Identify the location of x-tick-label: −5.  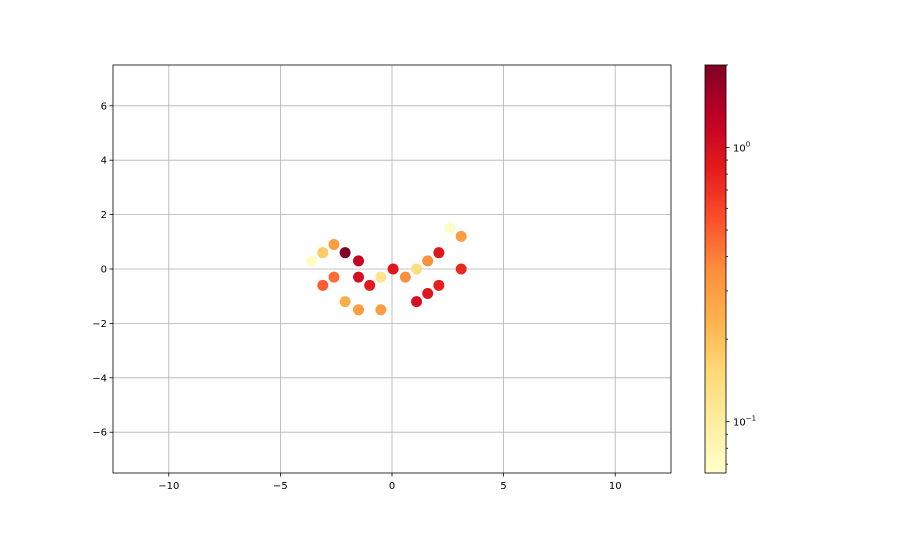
(280, 486).